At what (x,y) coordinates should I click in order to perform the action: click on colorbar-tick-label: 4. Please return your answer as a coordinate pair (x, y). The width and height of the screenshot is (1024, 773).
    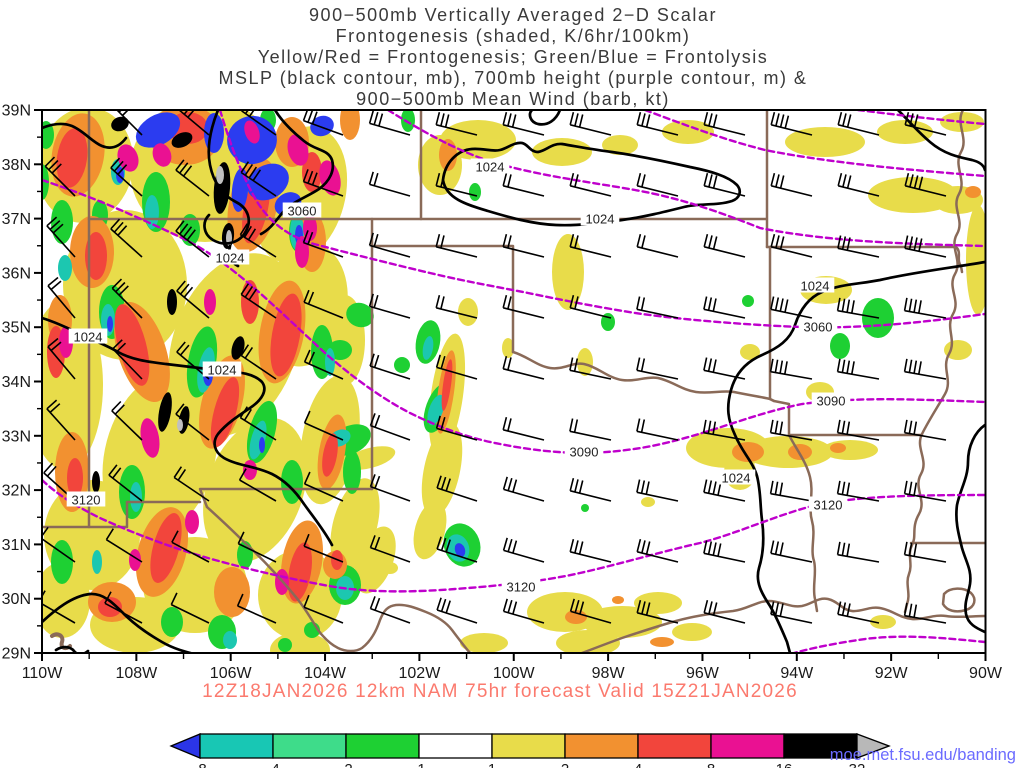
    Looking at the image, I should click on (638, 764).